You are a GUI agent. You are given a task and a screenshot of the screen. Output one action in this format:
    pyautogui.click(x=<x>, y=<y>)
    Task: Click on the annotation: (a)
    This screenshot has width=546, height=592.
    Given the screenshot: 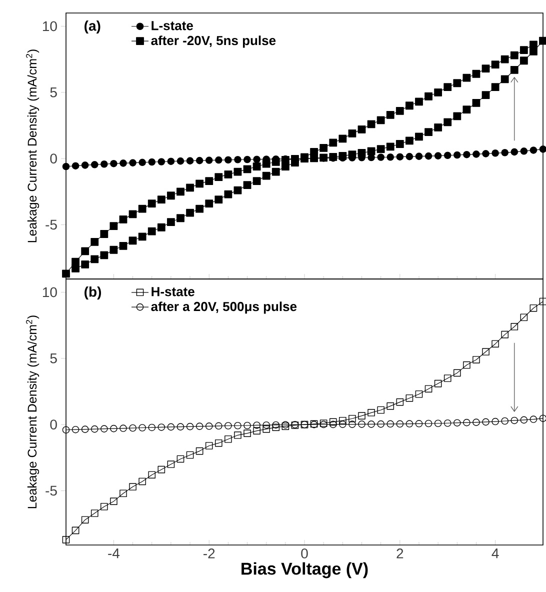 What is the action you would take?
    pyautogui.click(x=92, y=27)
    